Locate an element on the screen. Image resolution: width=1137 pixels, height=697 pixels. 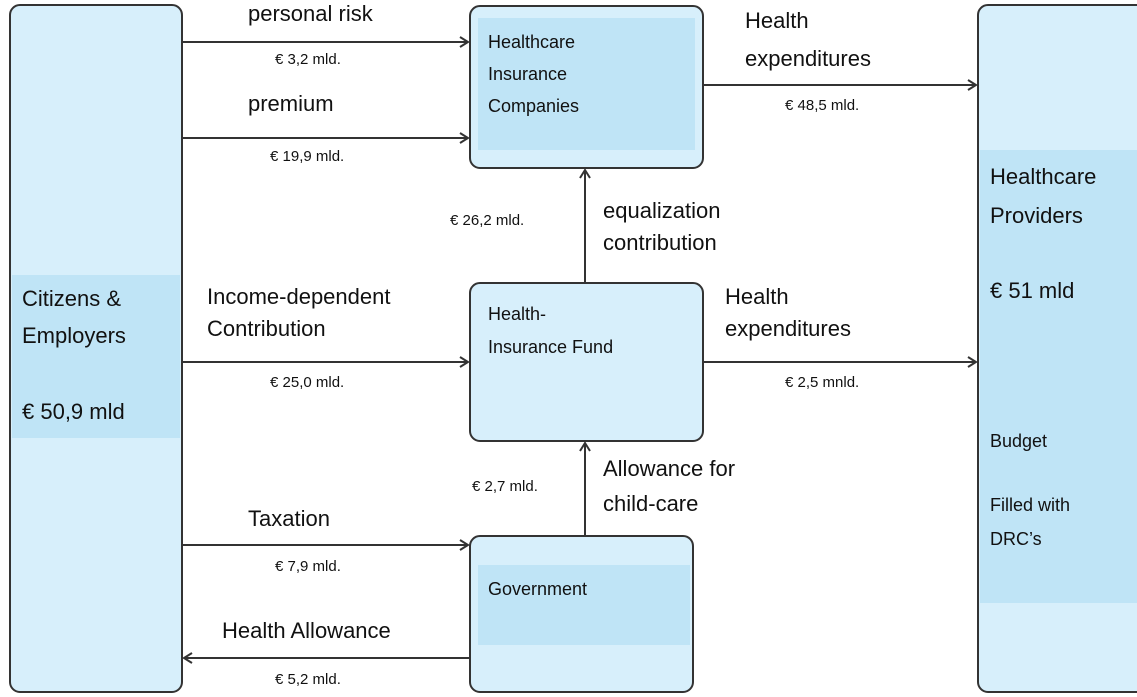
node-text: Government is located at coordinates (537, 589).